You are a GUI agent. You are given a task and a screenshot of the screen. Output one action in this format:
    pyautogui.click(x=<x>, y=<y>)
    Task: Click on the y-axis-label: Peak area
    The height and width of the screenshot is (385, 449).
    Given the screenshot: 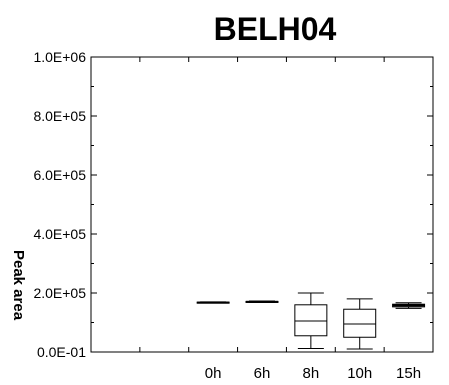 What is the action you would take?
    pyautogui.click(x=18, y=285)
    